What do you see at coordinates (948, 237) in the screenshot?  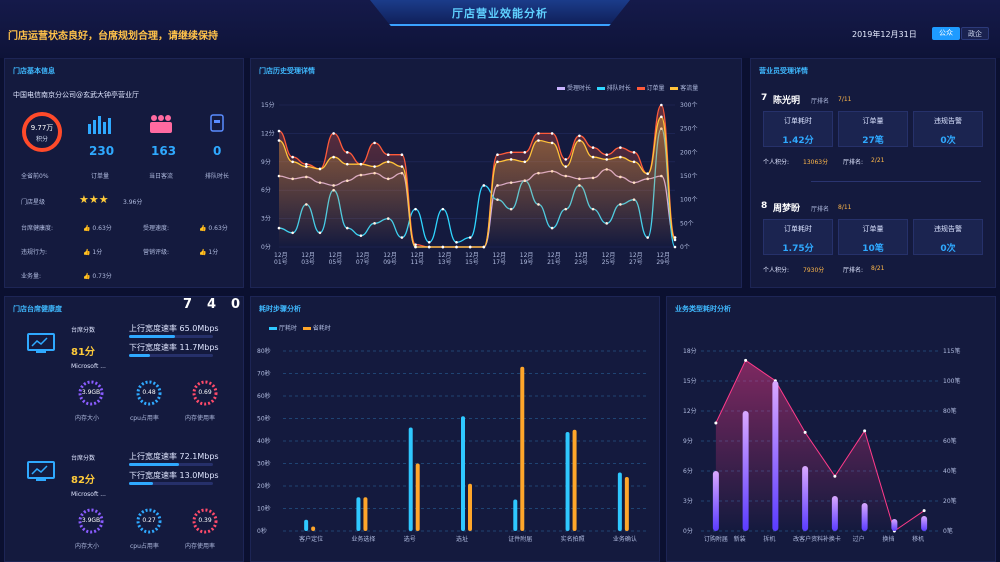 I see `stat-box: 违规告警 0次` at bounding box center [948, 237].